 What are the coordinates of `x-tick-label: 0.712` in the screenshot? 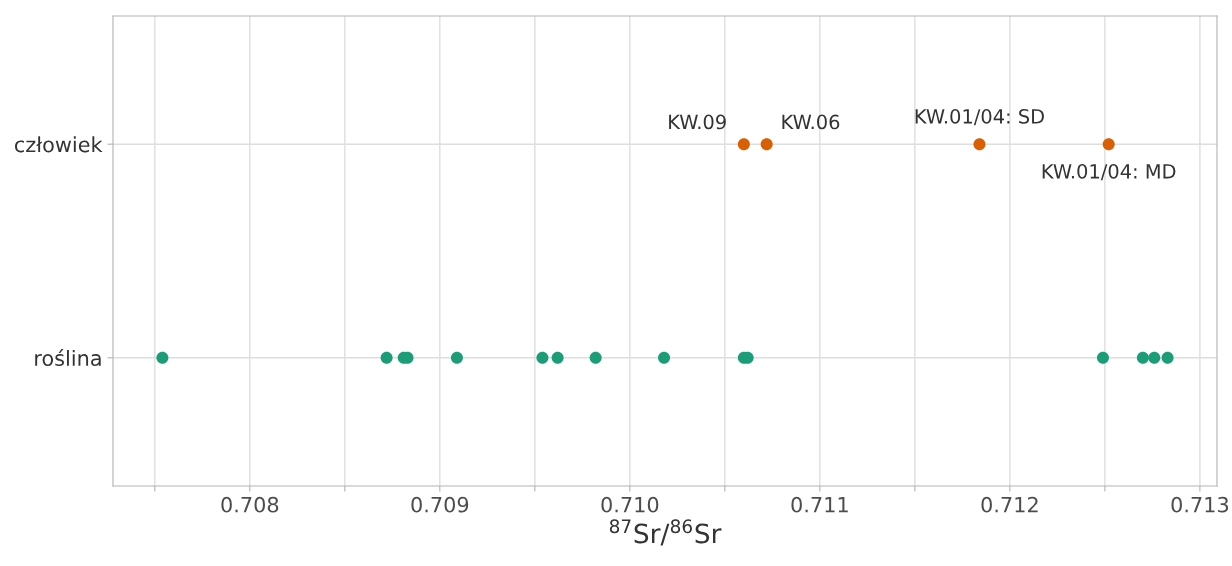 It's located at (1009, 504).